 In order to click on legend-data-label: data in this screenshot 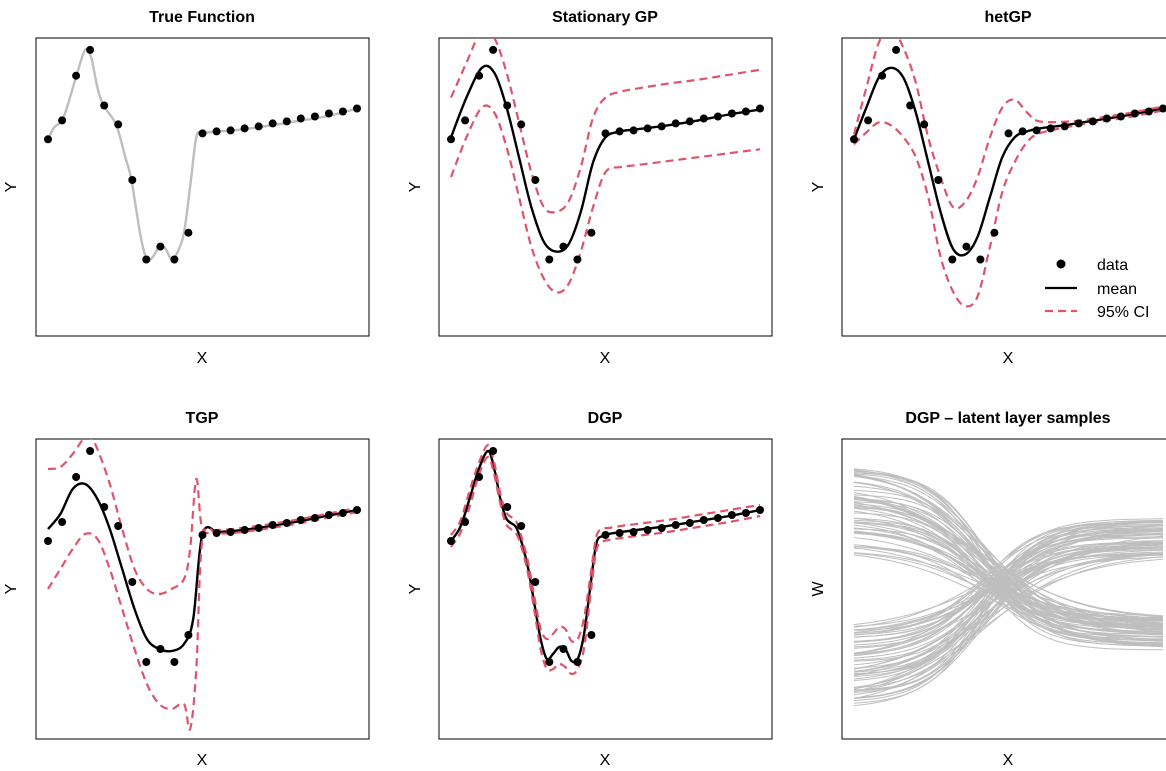, I will do `click(1112, 265)`.